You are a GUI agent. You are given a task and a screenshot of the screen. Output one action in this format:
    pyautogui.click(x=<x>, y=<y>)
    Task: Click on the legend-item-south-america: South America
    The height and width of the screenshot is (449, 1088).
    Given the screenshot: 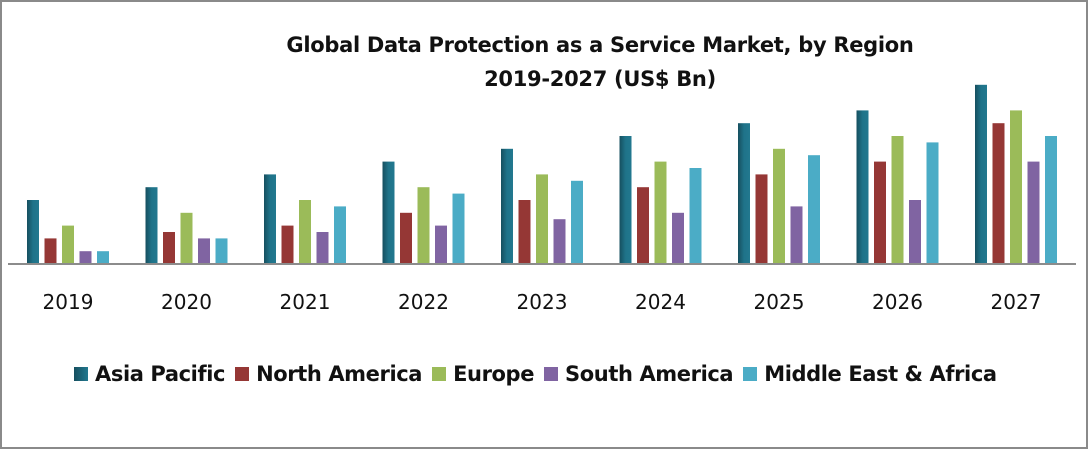 What is the action you would take?
    pyautogui.click(x=639, y=374)
    